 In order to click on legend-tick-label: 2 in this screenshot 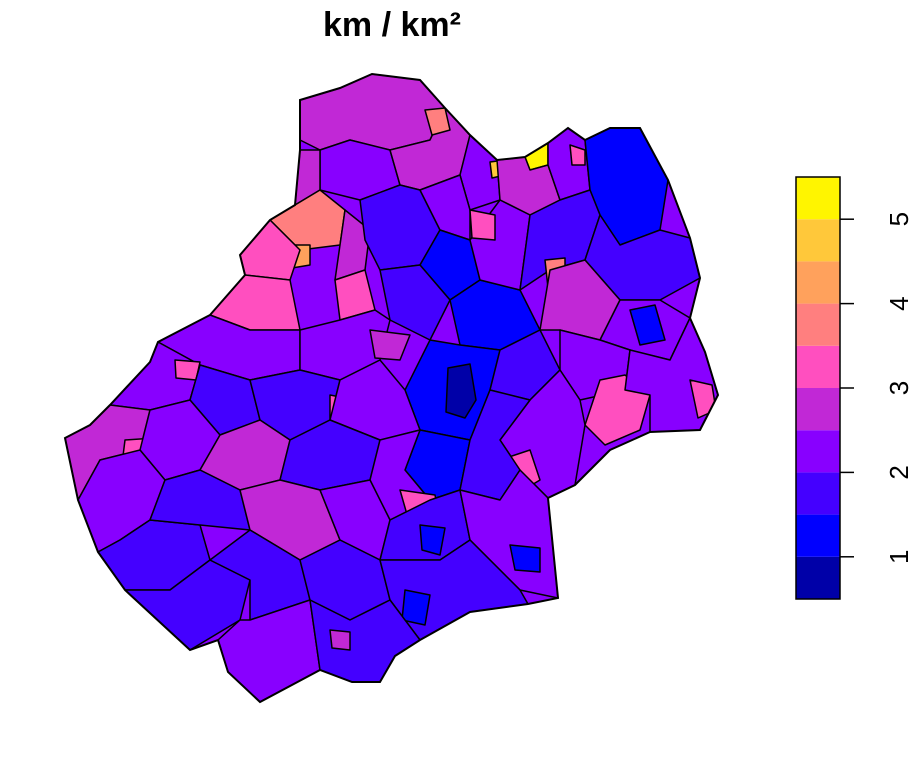, I will do `click(899, 472)`.